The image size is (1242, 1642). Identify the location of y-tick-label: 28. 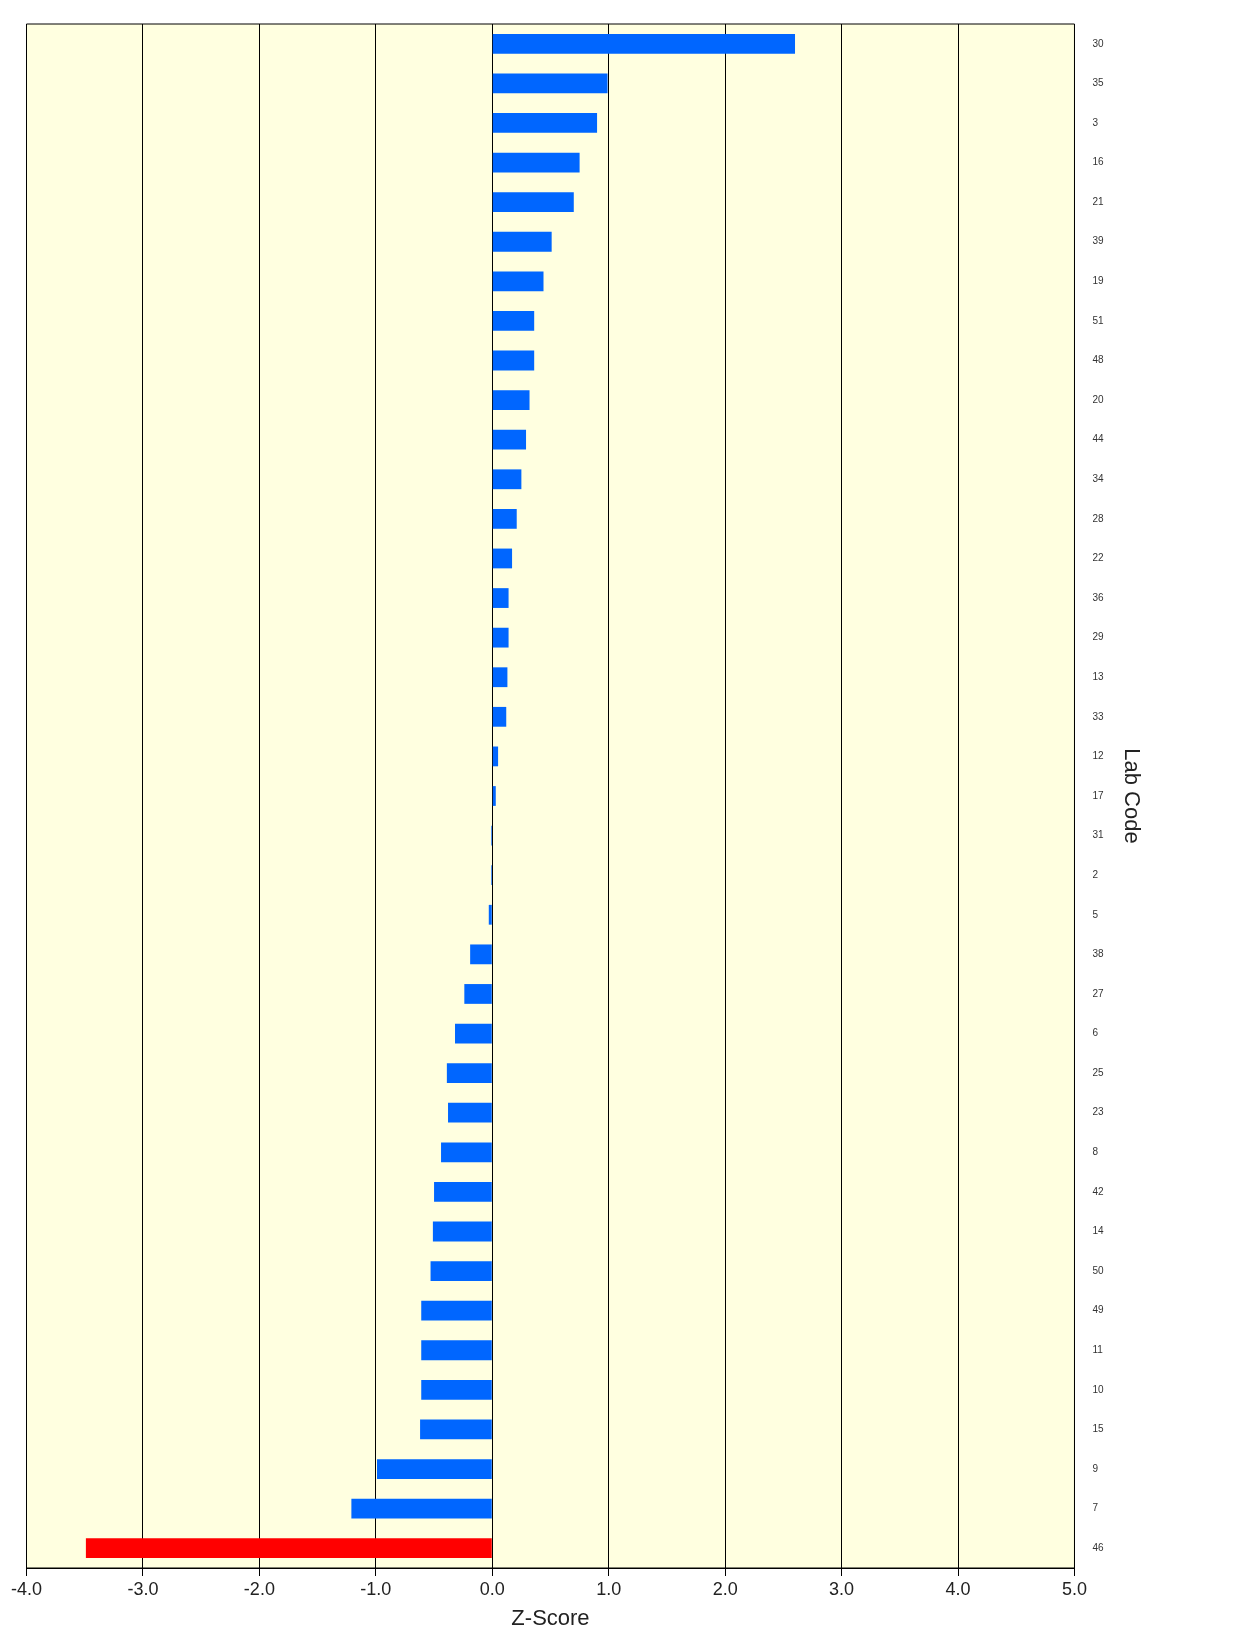
(1098, 518).